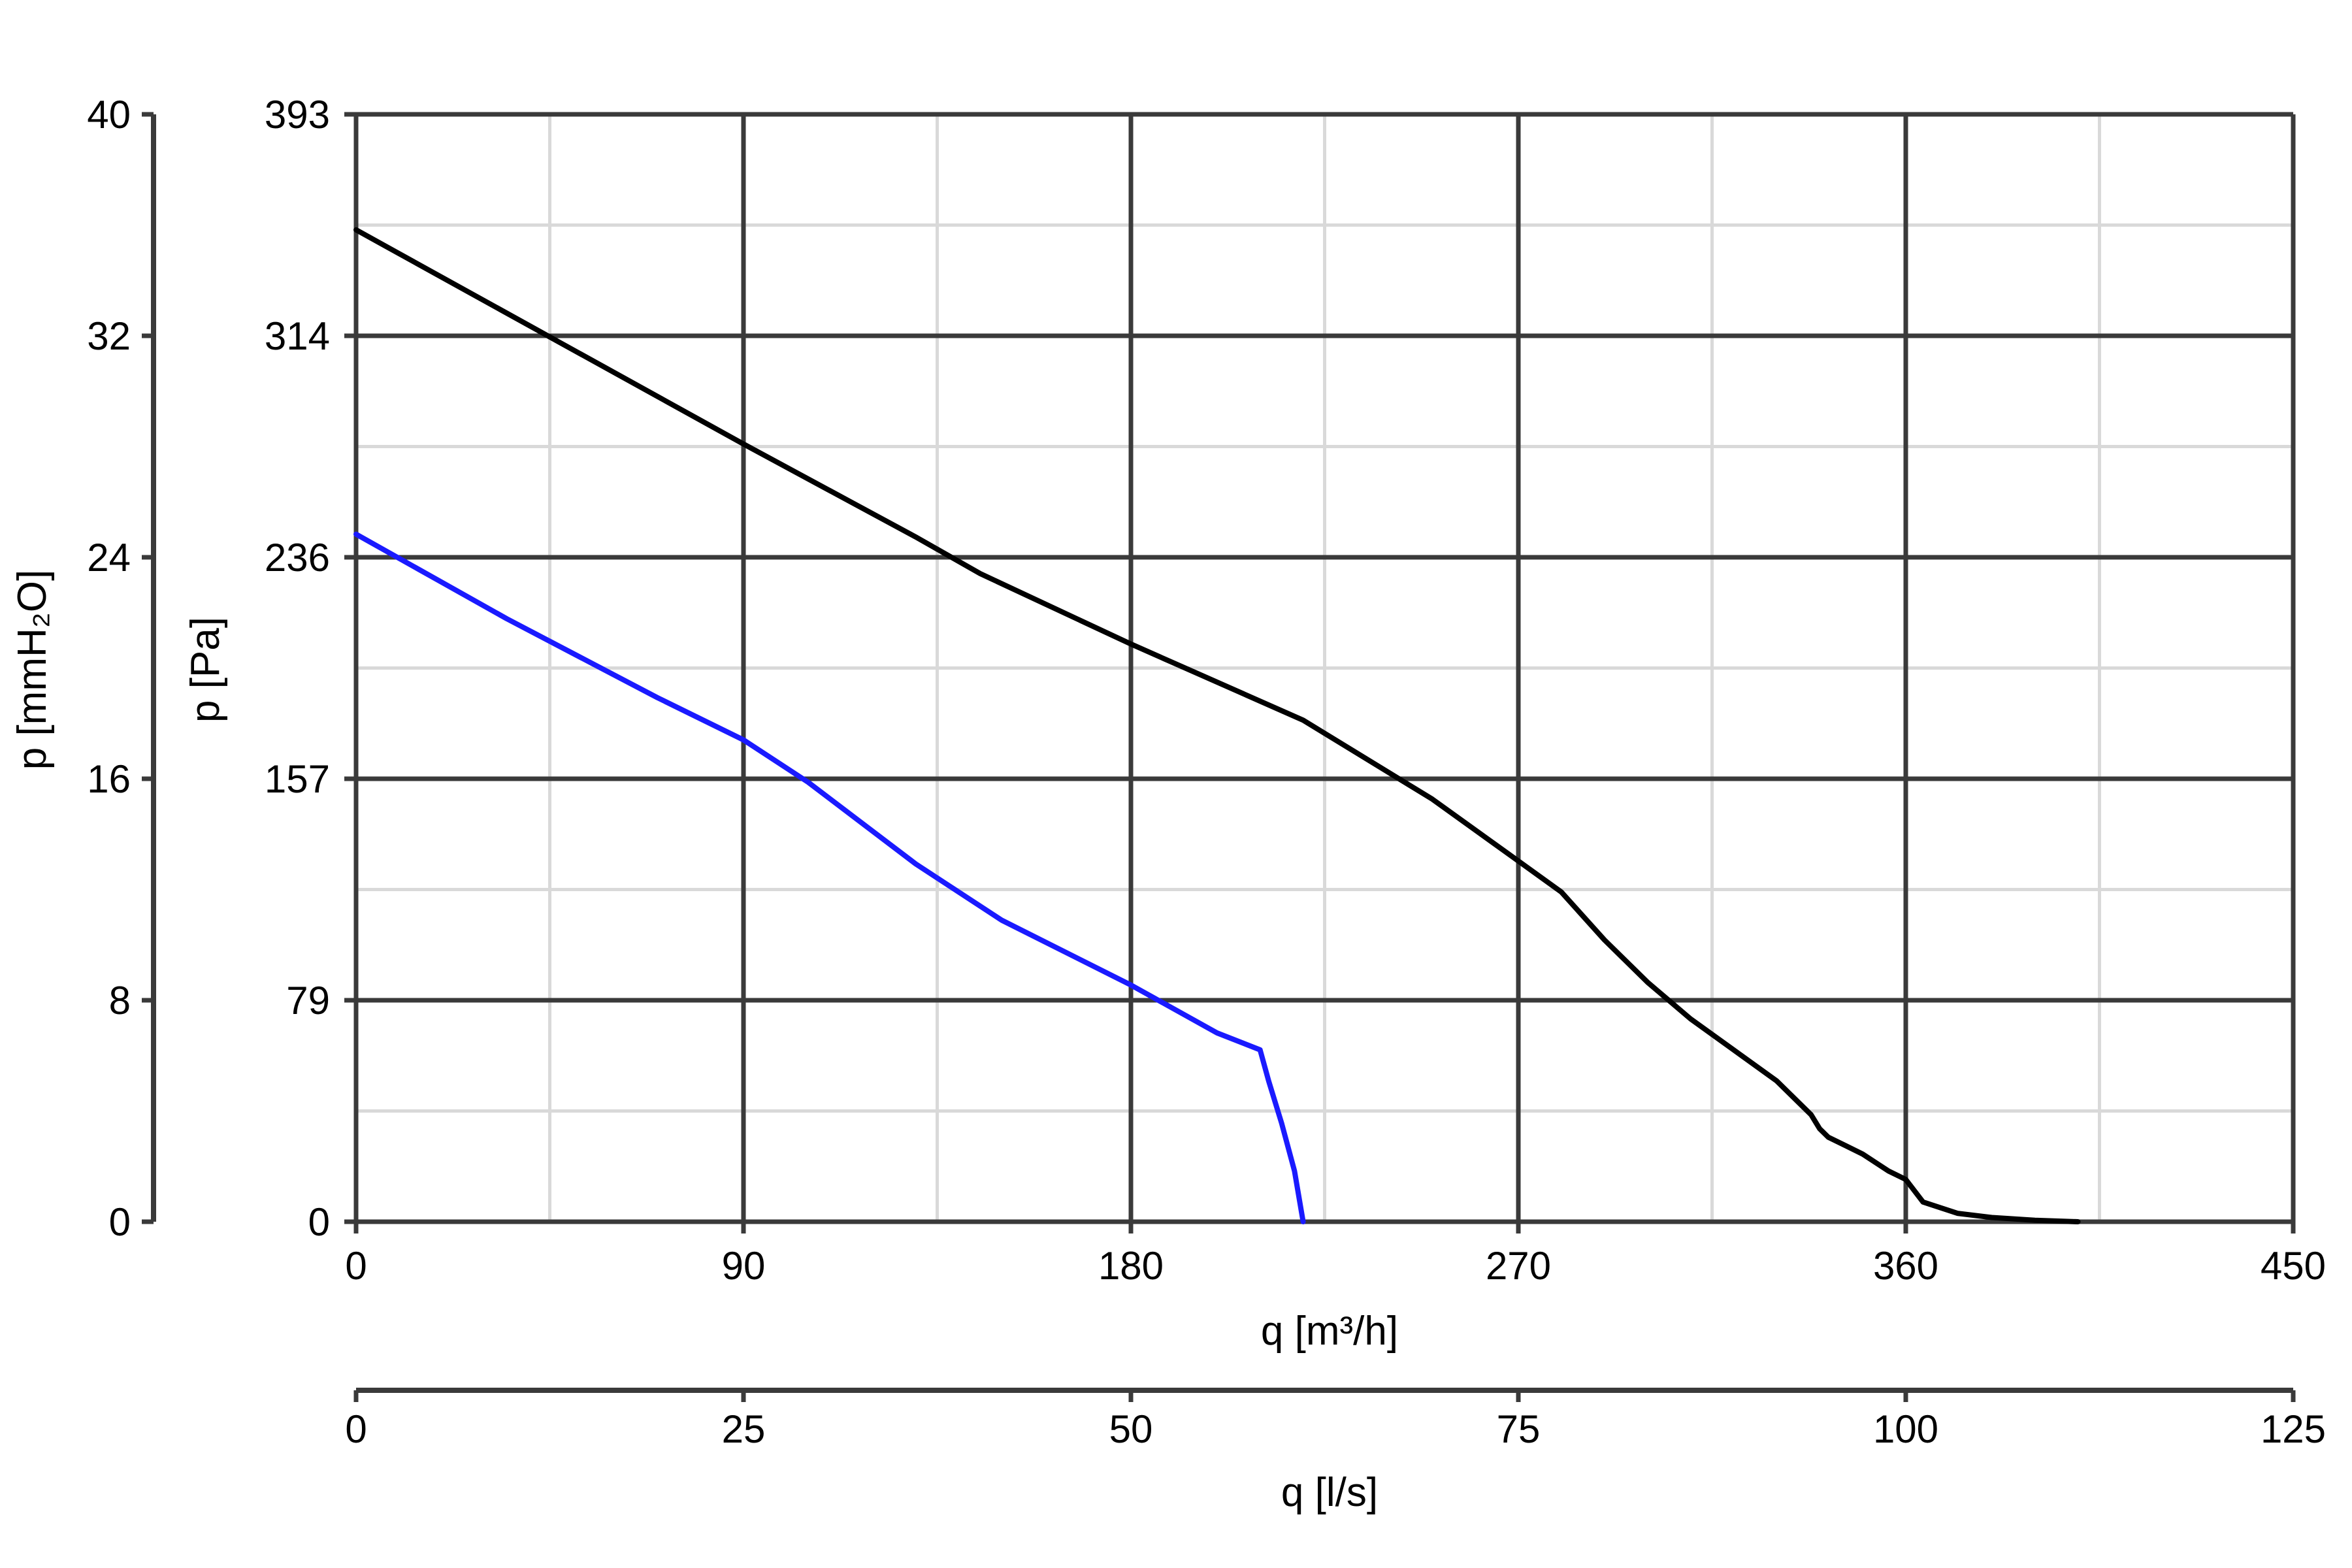 The image size is (2352, 1568). What do you see at coordinates (120, 1222) in the screenshot?
I see `y-secondary-tick-label: 0` at bounding box center [120, 1222].